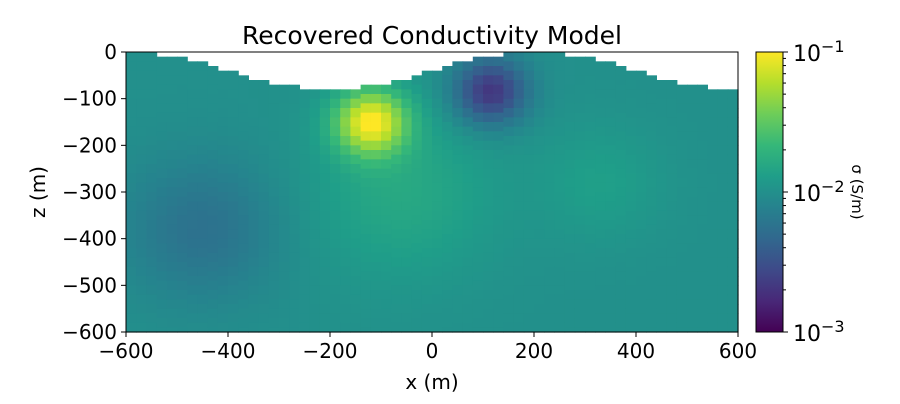  What do you see at coordinates (330, 351) in the screenshot?
I see `x-tick-label: −200` at bounding box center [330, 351].